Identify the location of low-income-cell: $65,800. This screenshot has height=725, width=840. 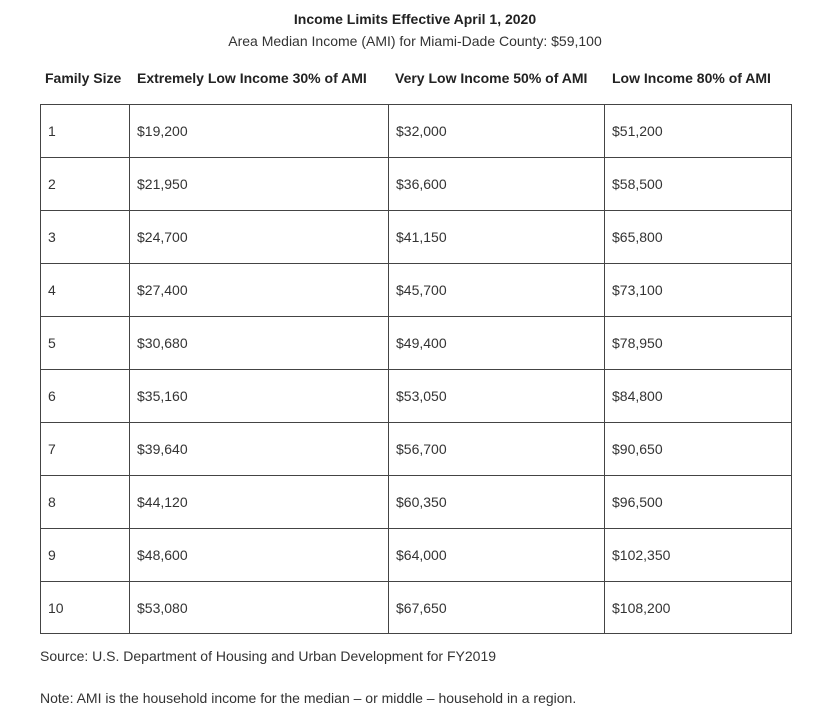
(698, 237).